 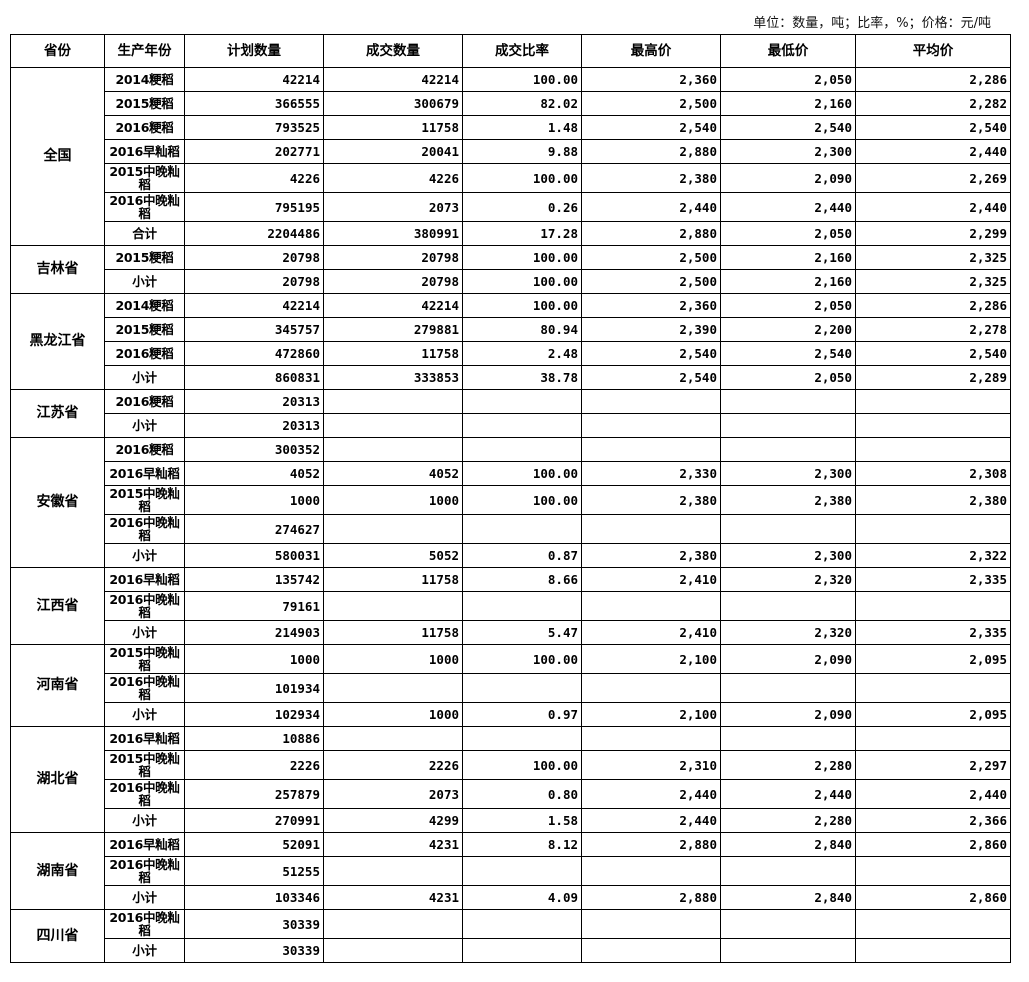 I want to click on table-row: 江苏省 2016粳稻 20313, so click(x=510, y=413).